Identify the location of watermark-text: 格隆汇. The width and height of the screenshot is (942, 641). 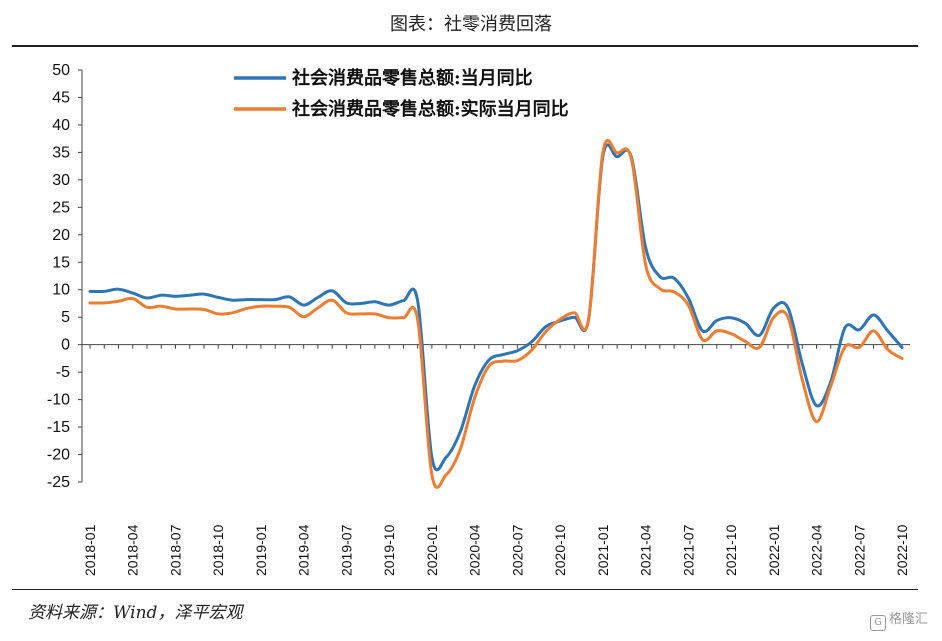
(908, 619).